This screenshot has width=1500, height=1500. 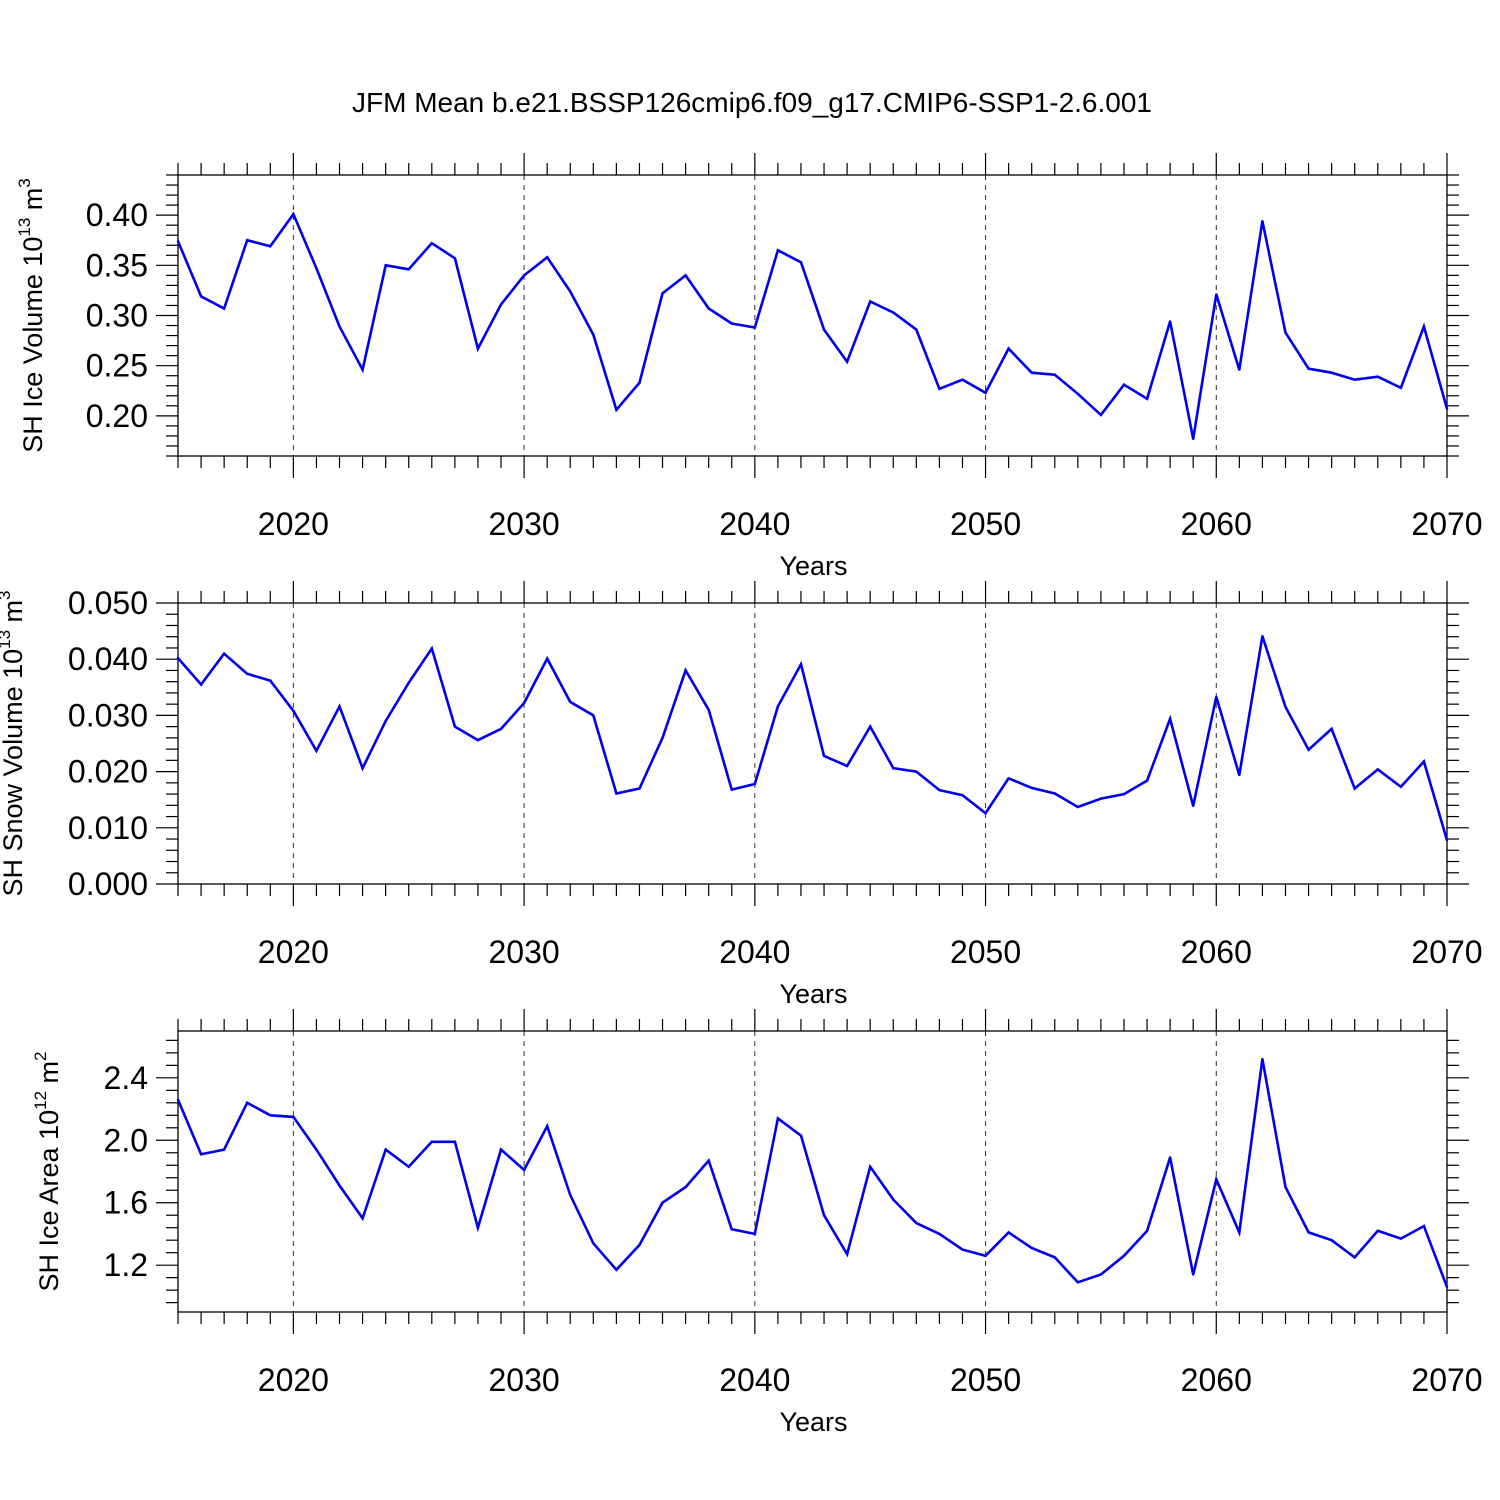 I want to click on x-tick-label: 2070, so click(x=1446, y=1380).